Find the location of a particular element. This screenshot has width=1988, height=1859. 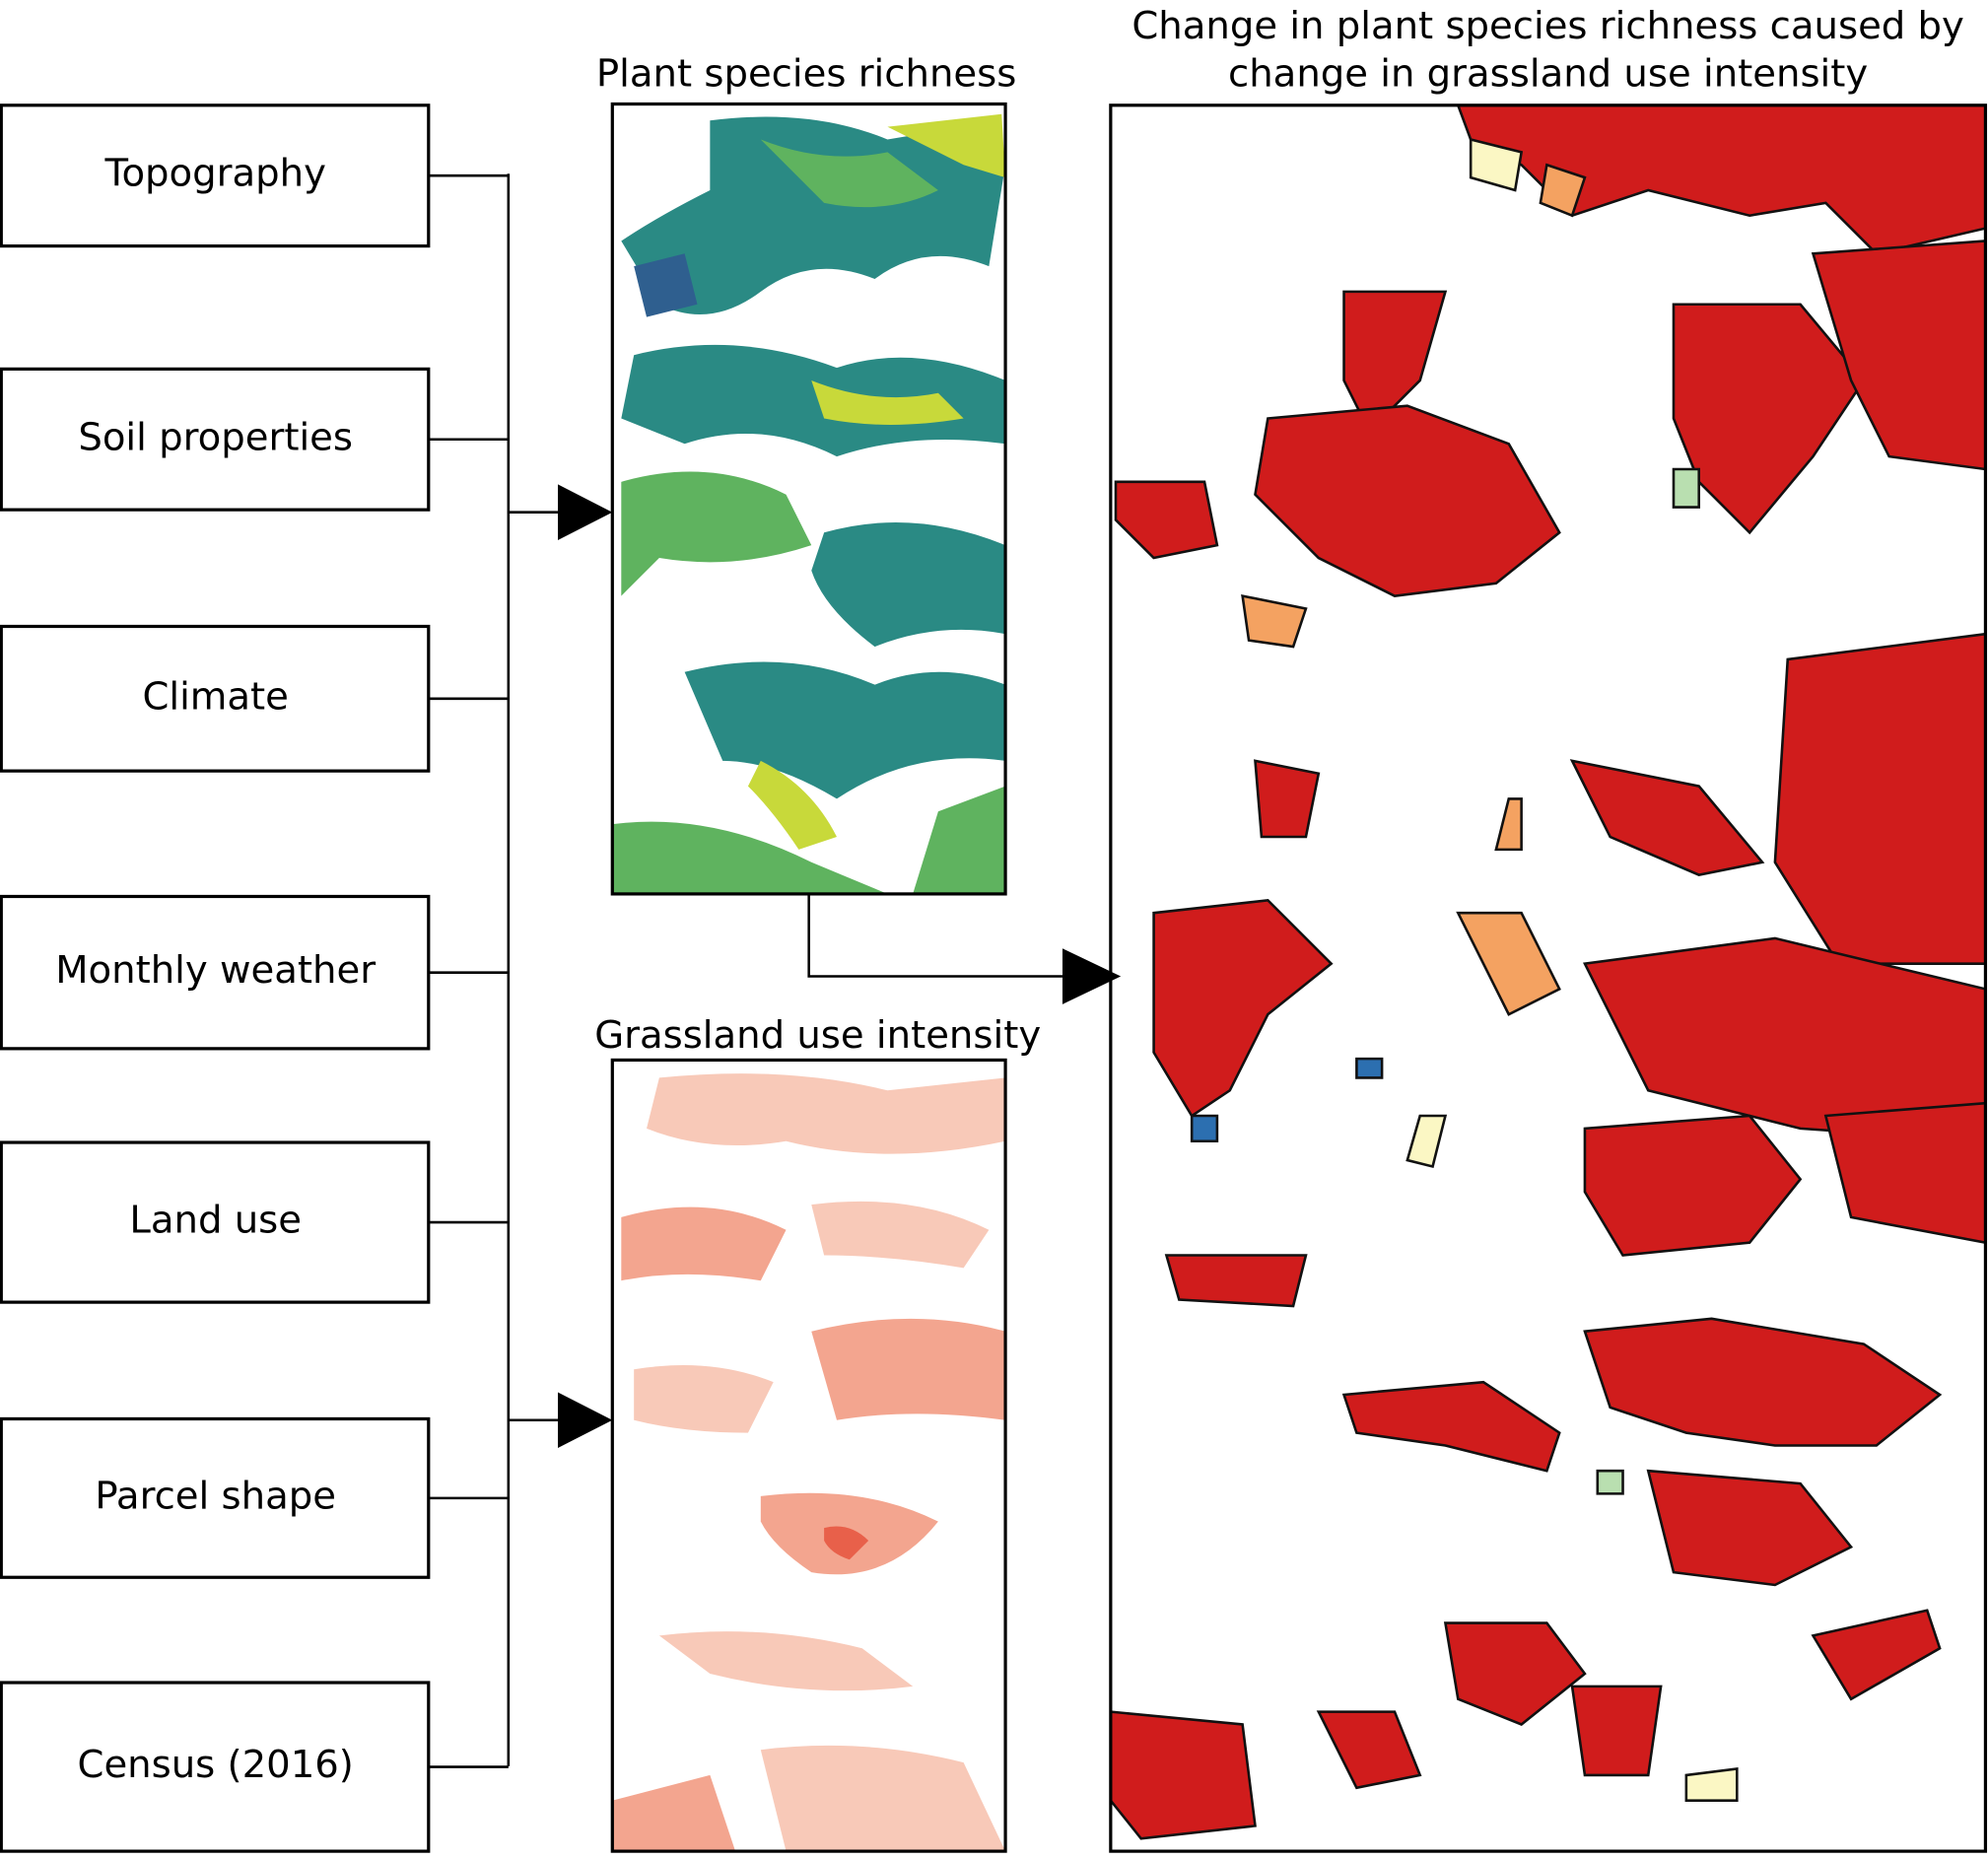

input-label: Monthly weather is located at coordinates (215, 970).